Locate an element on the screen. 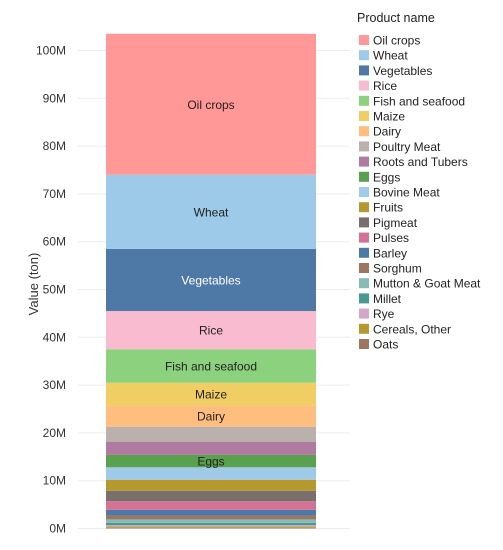 The image size is (503, 550). bar-segment-cereals-other is located at coordinates (211, 527).